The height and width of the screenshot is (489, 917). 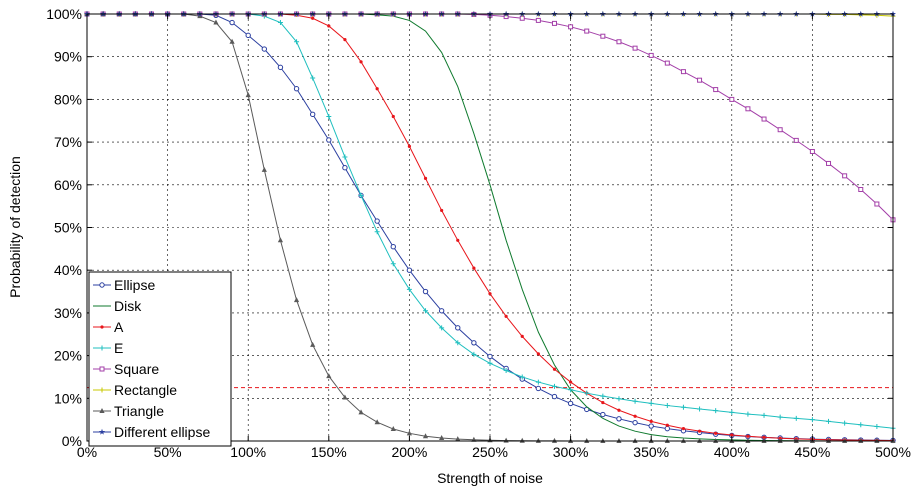 What do you see at coordinates (732, 452) in the screenshot?
I see `x-tick-label: 400%` at bounding box center [732, 452].